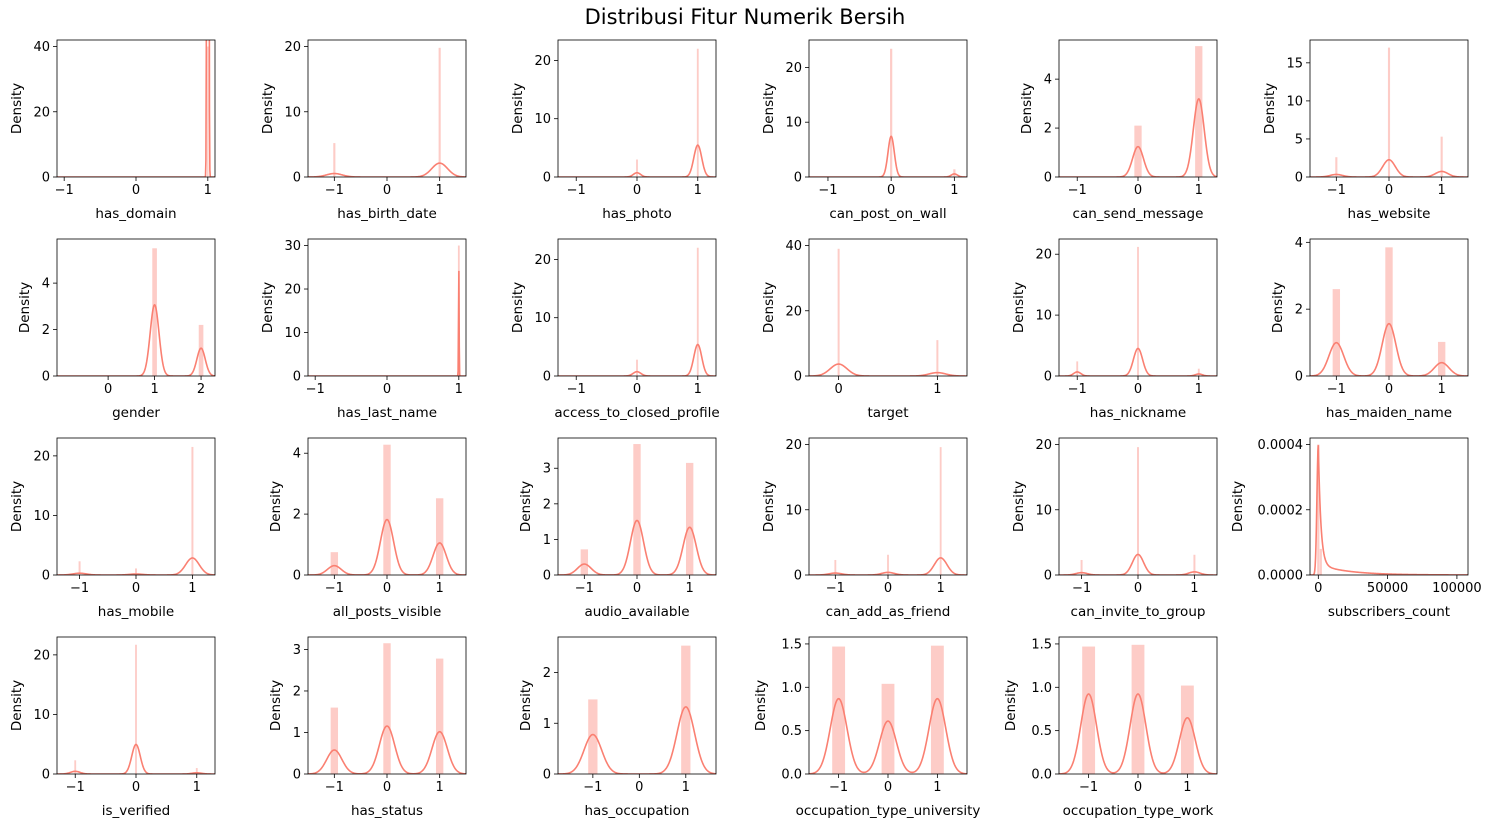 The width and height of the screenshot is (1490, 829). What do you see at coordinates (1041, 688) in the screenshot?
I see `y-tick-label: 1.0` at bounding box center [1041, 688].